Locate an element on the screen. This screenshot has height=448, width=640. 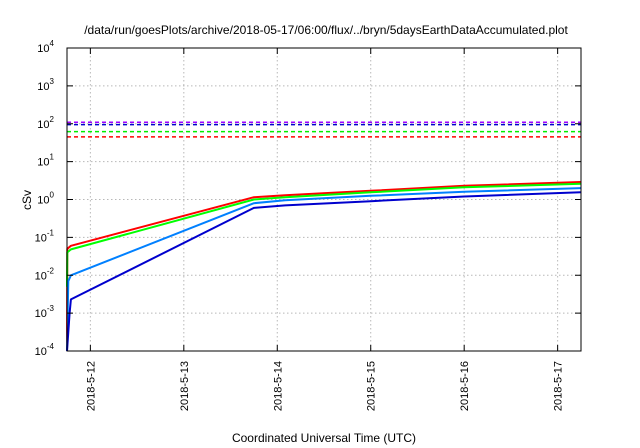
y-tick-label: 10⁻¹ is located at coordinates (45, 236).